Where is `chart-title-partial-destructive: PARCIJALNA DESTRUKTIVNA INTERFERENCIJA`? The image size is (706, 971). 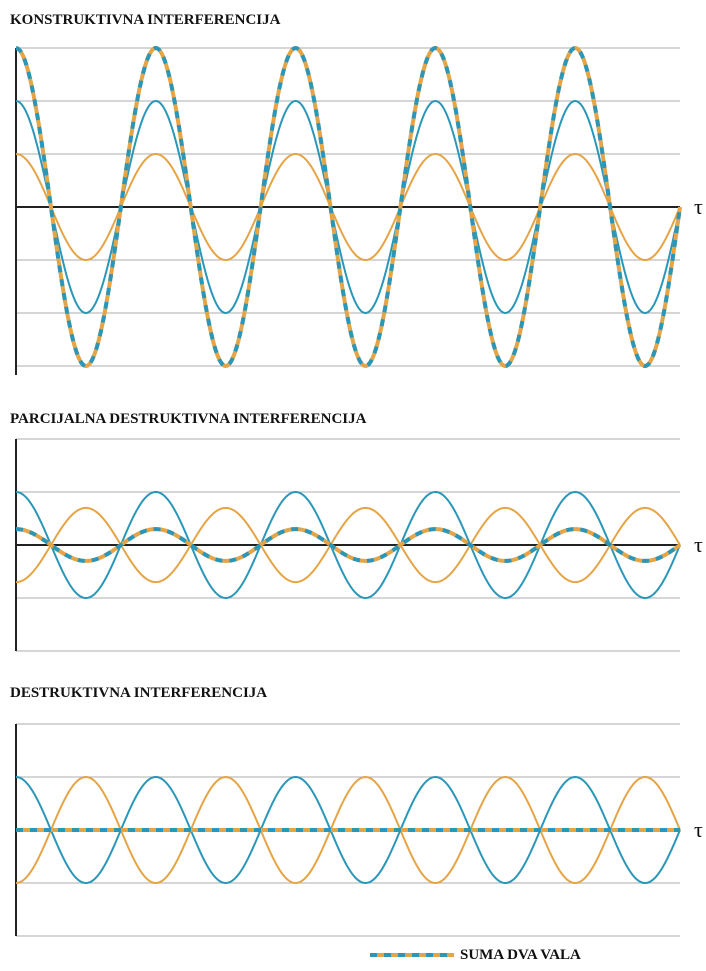 chart-title-partial-destructive: PARCIJALNA DESTRUKTIVNA INTERFERENCIJA is located at coordinates (188, 419).